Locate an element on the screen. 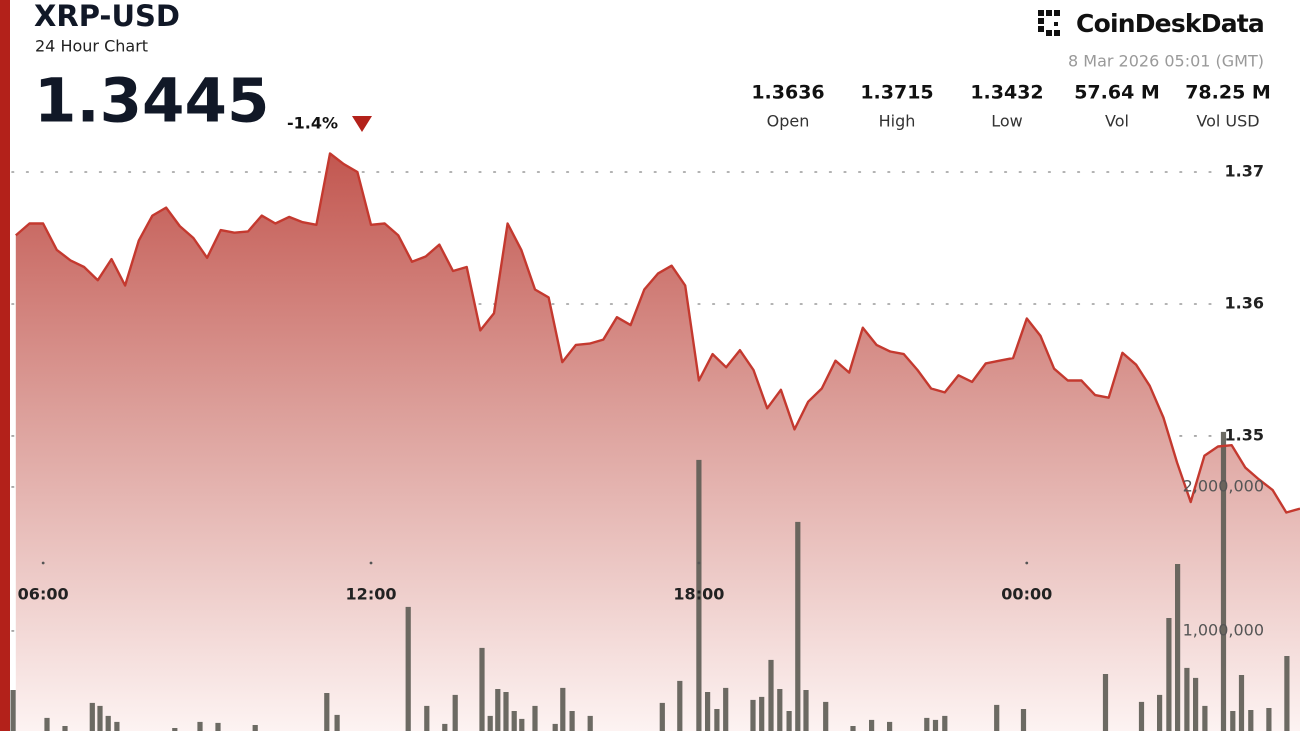 This screenshot has height=731, width=1300. brand: CoinDeskData 8 Mar 2026 05:01 (GMT) is located at coordinates (1151, 40).